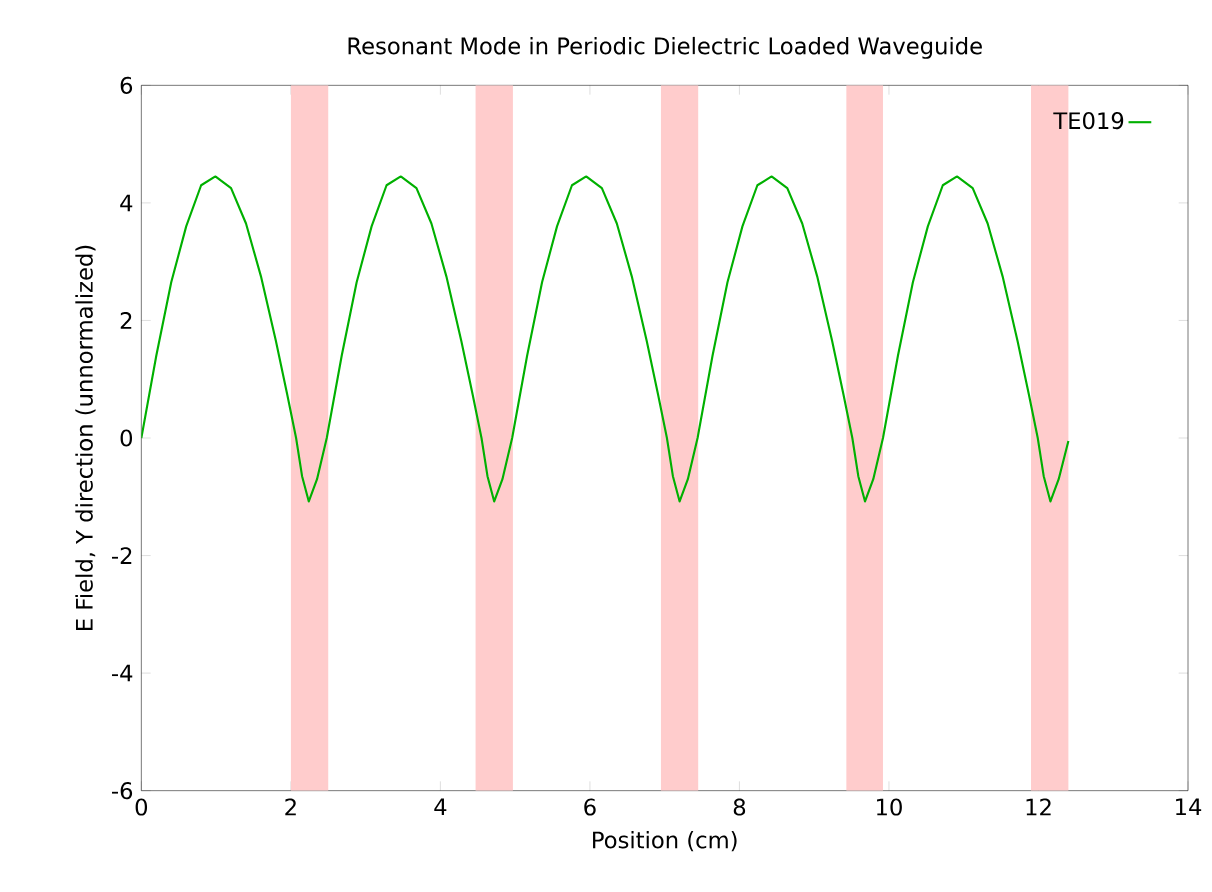 The width and height of the screenshot is (1212, 892). What do you see at coordinates (126, 203) in the screenshot?
I see `y-tick-label: 4` at bounding box center [126, 203].